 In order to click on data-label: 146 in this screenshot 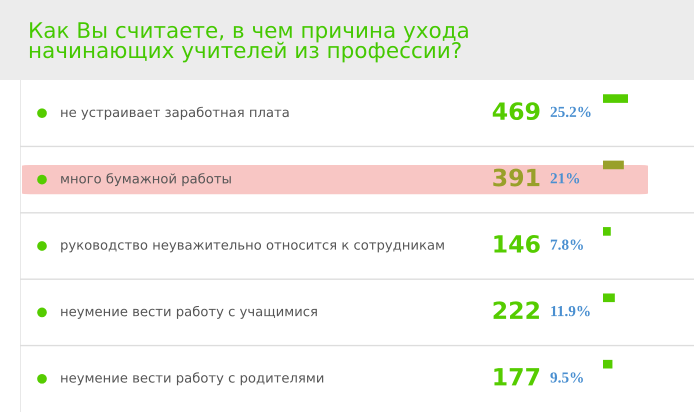, I will do `click(517, 244)`.